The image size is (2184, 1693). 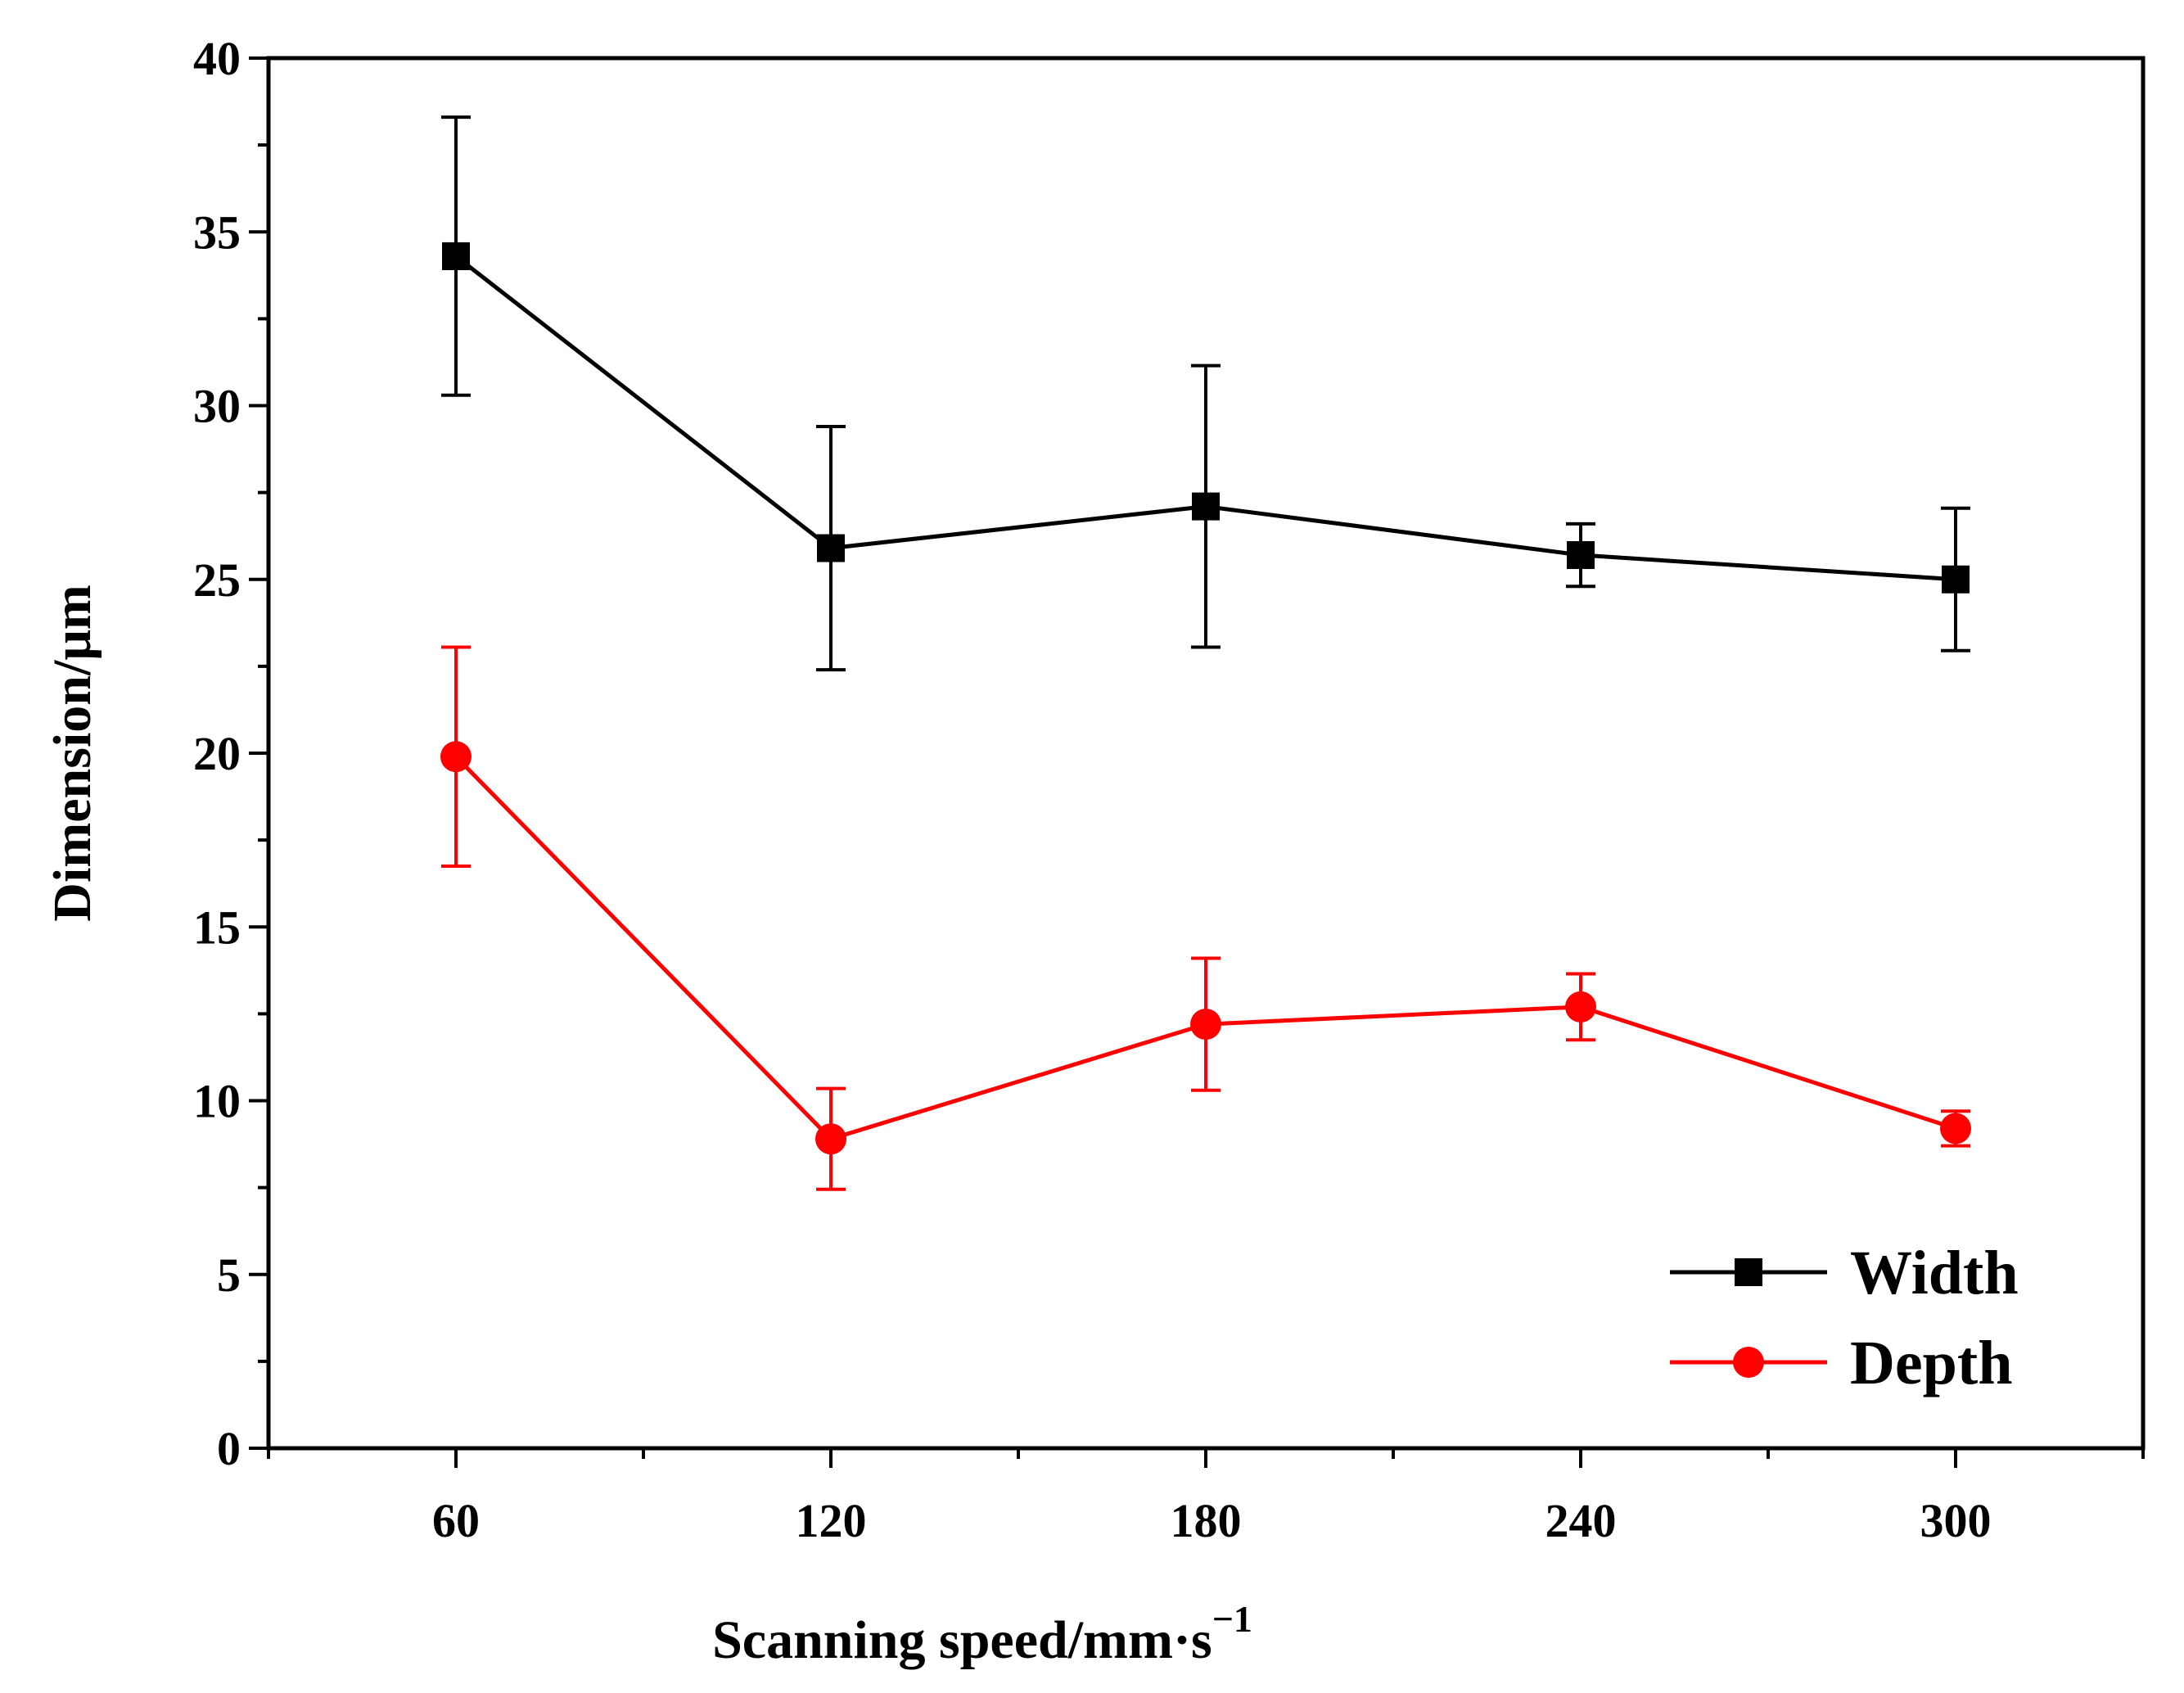 I want to click on x-tick-labels: 60 120 180 240 300, so click(x=1212, y=1520).